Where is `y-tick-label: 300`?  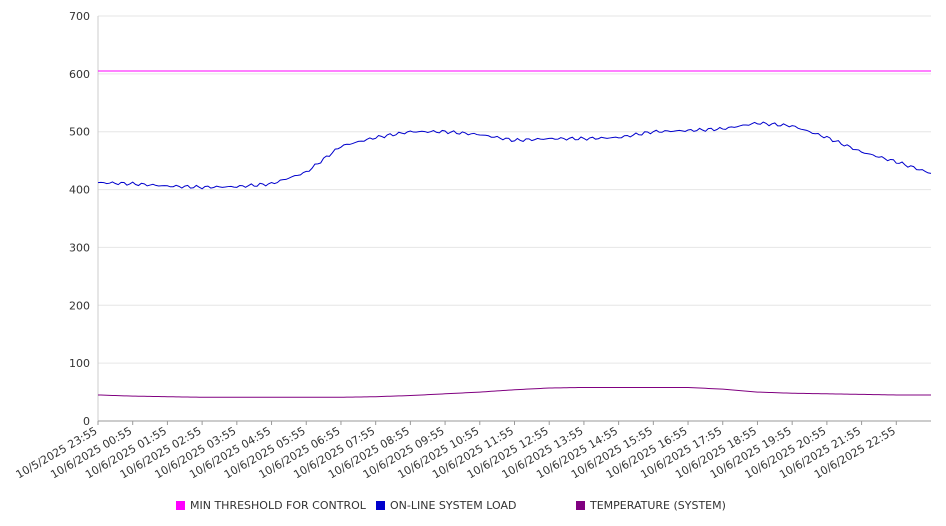
y-tick-label: 300 is located at coordinates (79, 247).